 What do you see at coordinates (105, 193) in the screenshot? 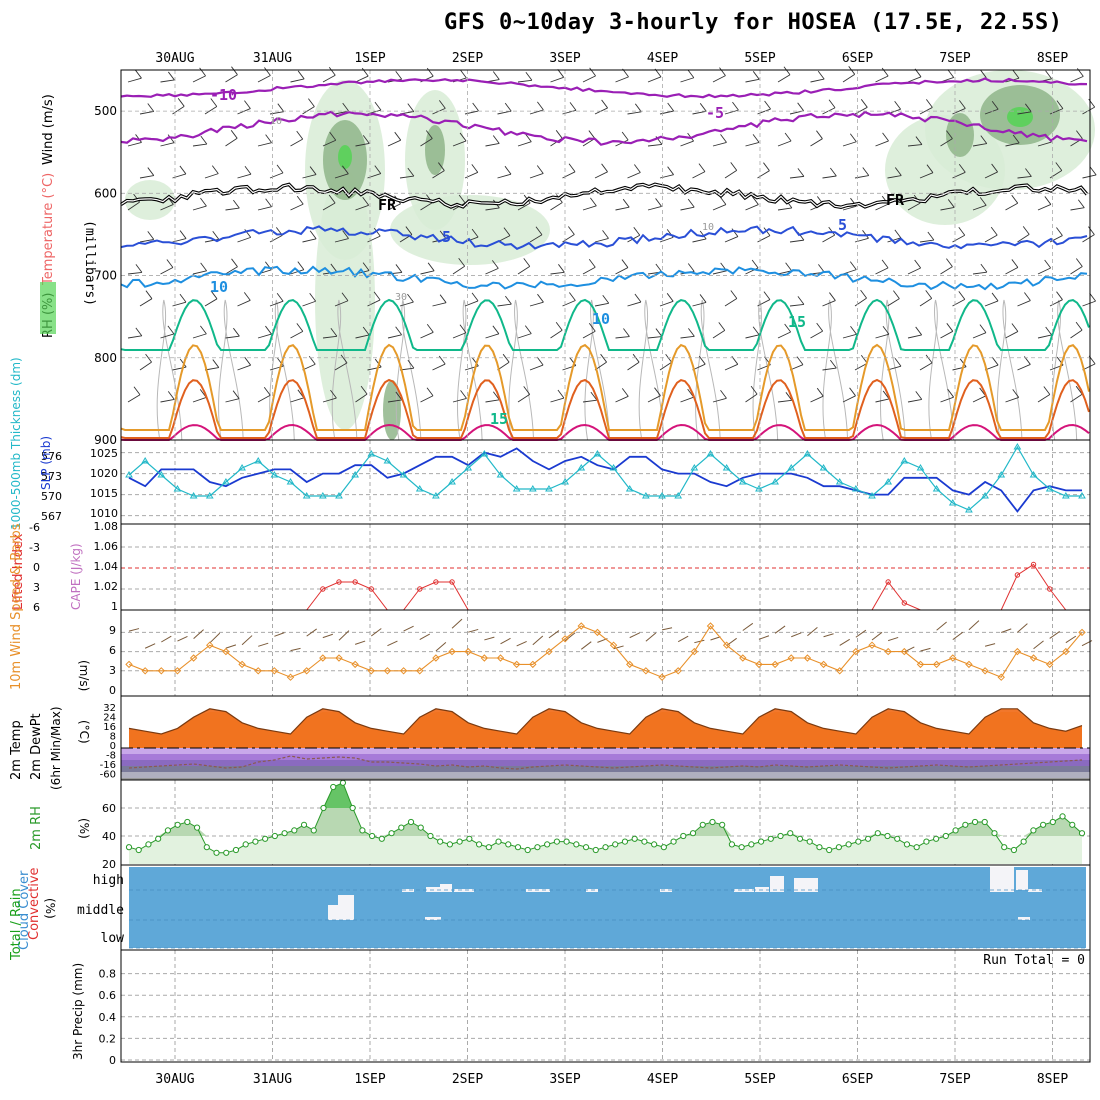
I see `ytick-pressure: 600` at bounding box center [105, 193].